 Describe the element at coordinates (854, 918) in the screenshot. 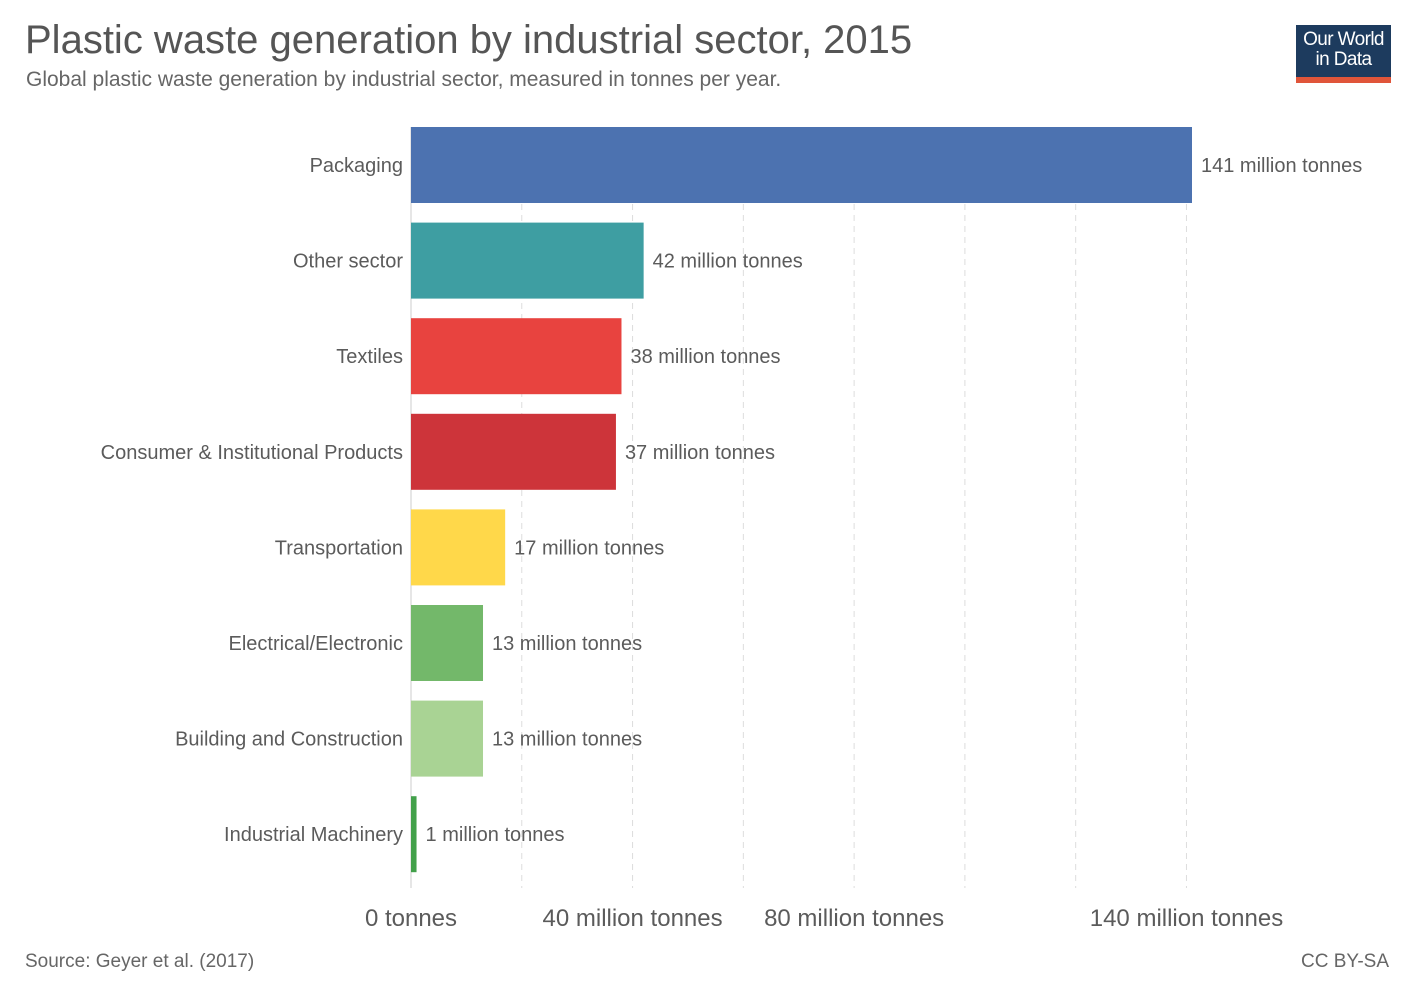

I see `x-tick-label-80: 80 million tonnes` at that location.